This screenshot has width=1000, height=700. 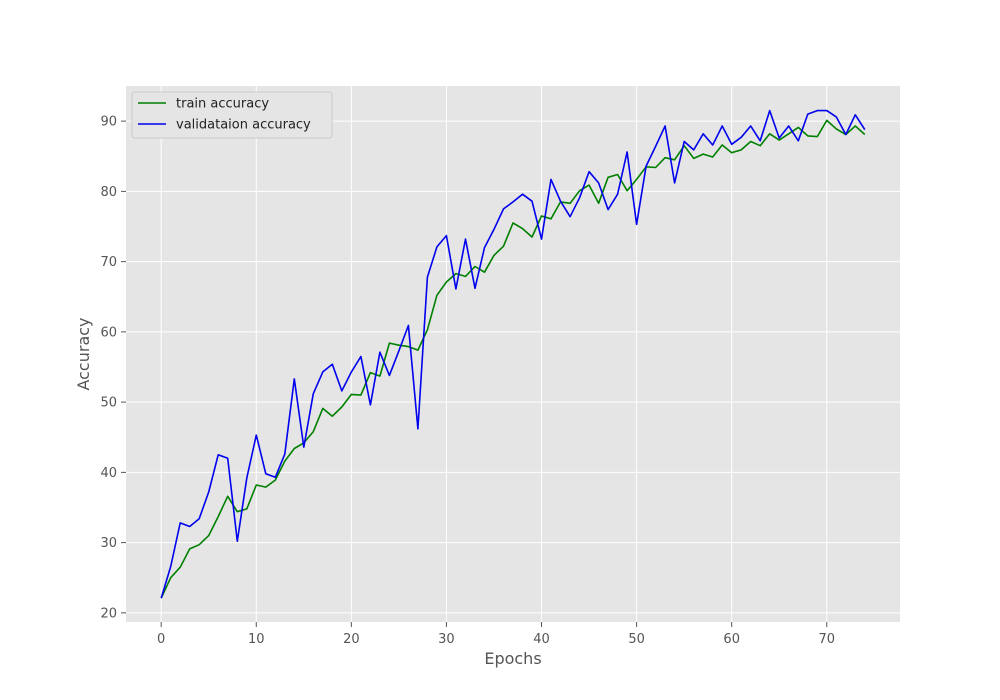 I want to click on y-tick-label: 50, so click(x=108, y=403).